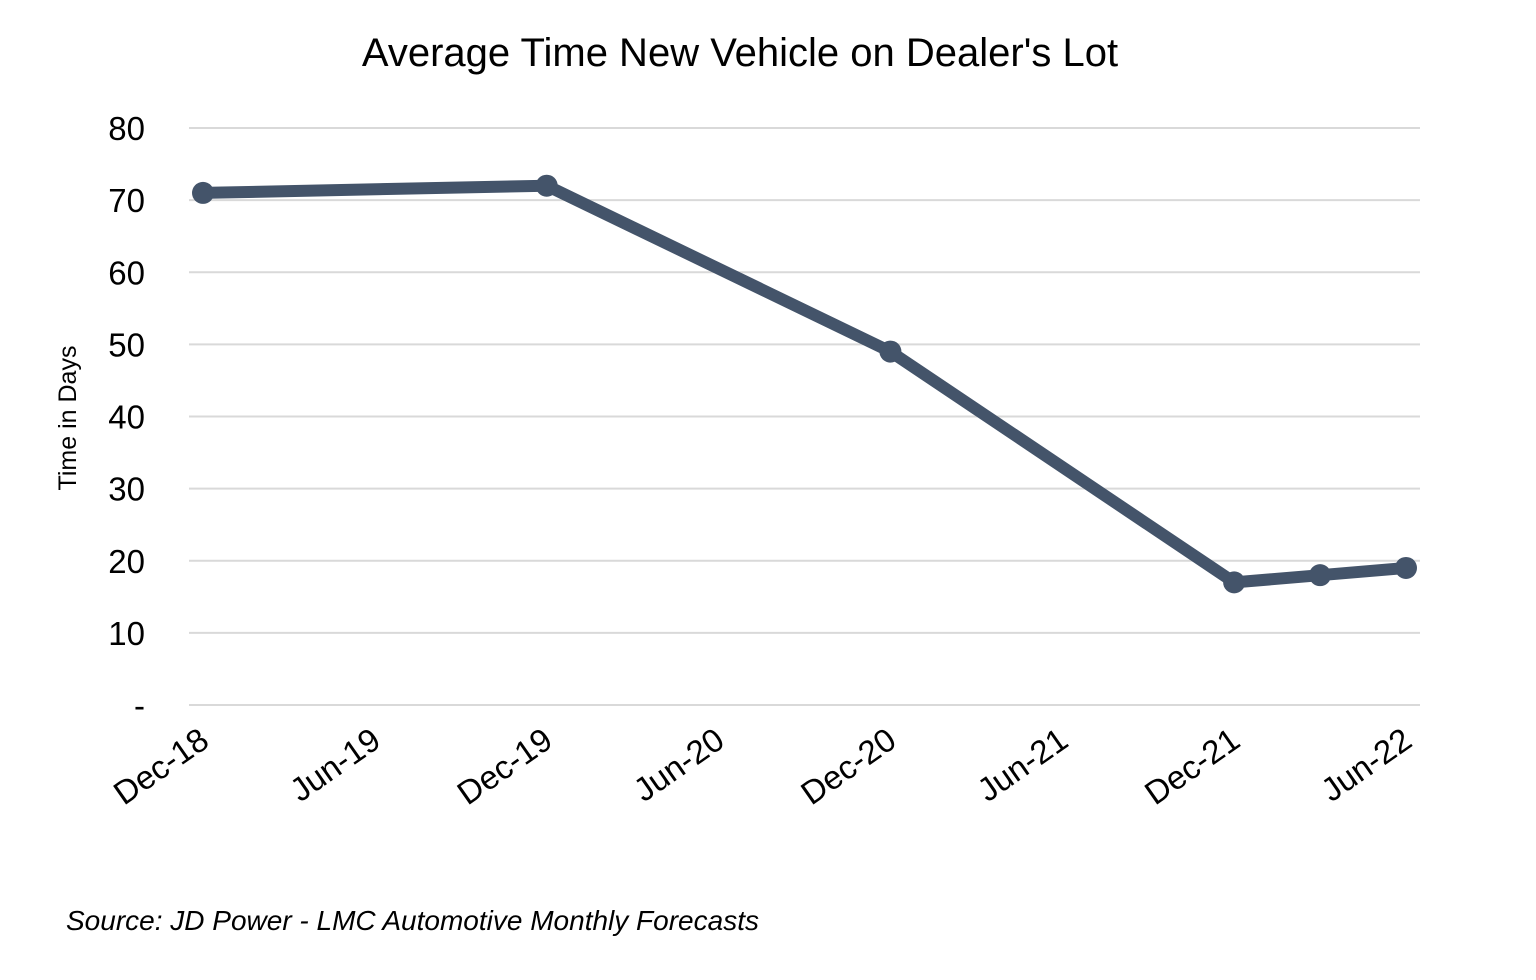 The width and height of the screenshot is (1536, 980). Describe the element at coordinates (126, 344) in the screenshot. I see `y-tick-label: 50` at that location.